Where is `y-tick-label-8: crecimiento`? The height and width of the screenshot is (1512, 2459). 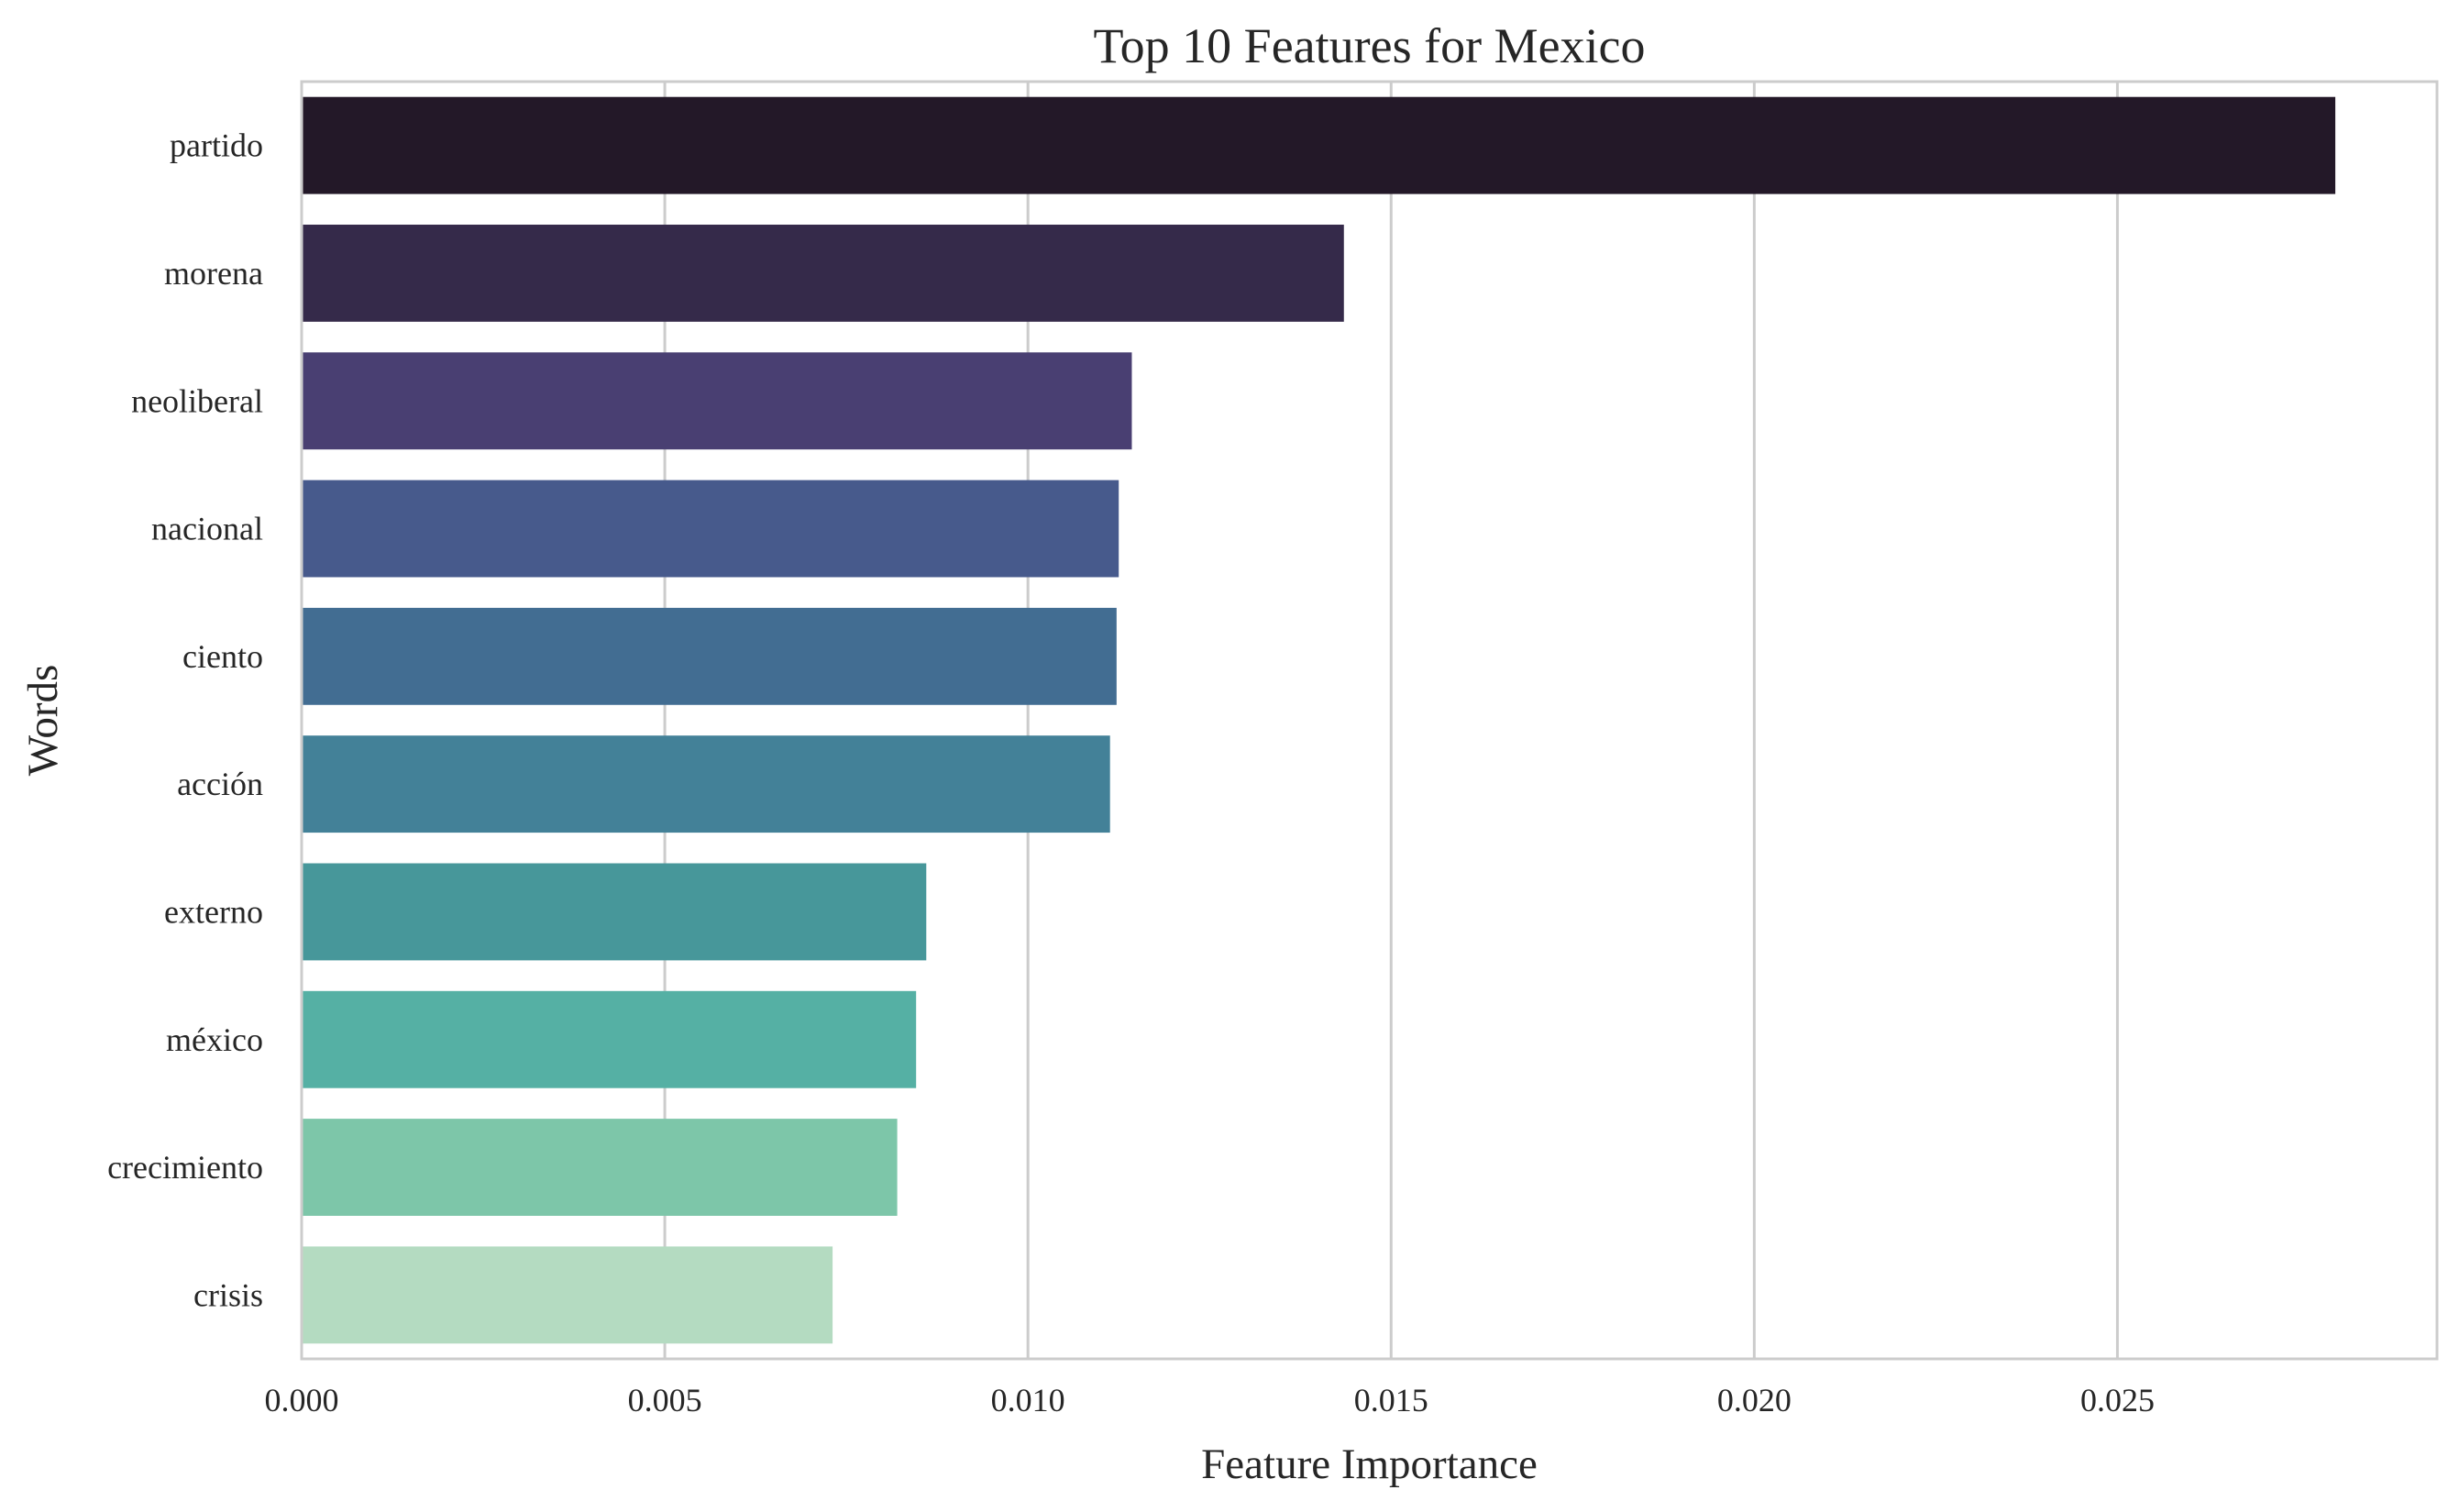 y-tick-label-8: crecimiento is located at coordinates (185, 1167).